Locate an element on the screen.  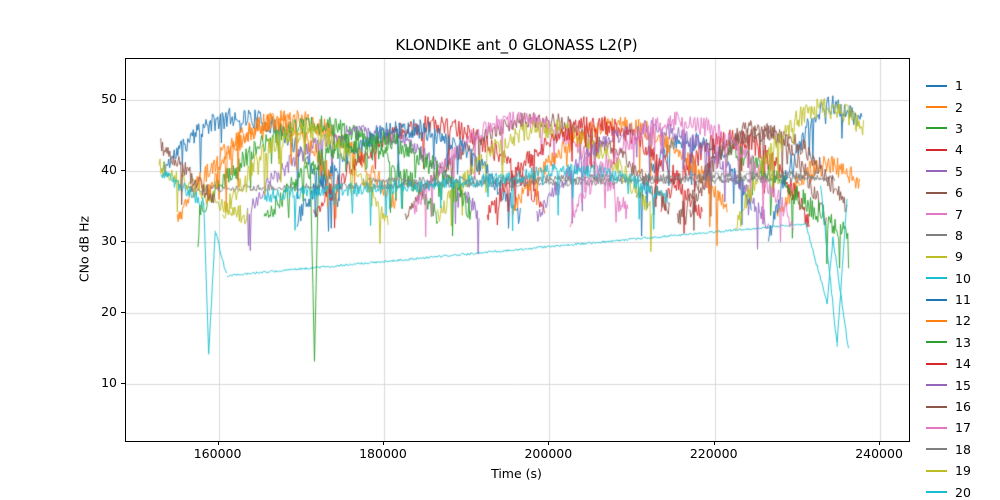
legend-label: 18 is located at coordinates (963, 449).